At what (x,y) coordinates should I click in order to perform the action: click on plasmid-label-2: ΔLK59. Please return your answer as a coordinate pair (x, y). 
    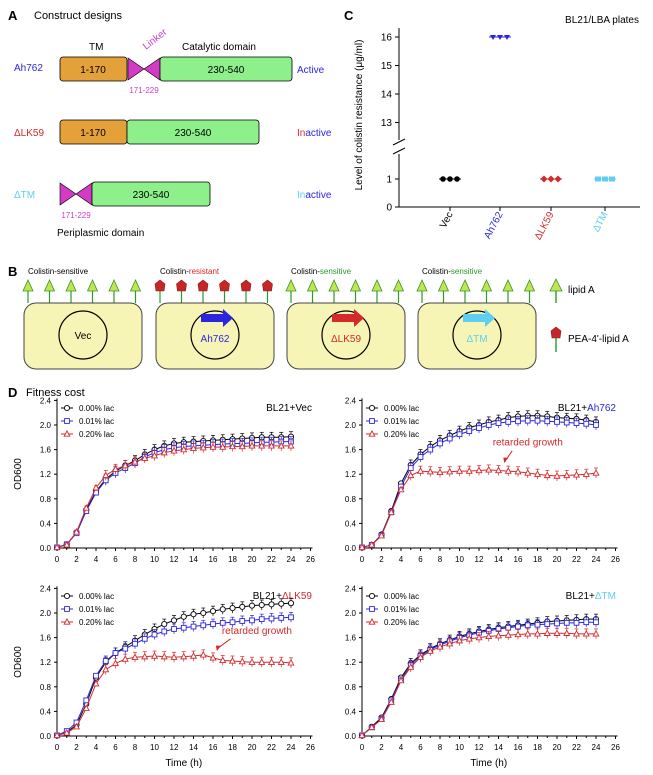
    Looking at the image, I should click on (346, 339).